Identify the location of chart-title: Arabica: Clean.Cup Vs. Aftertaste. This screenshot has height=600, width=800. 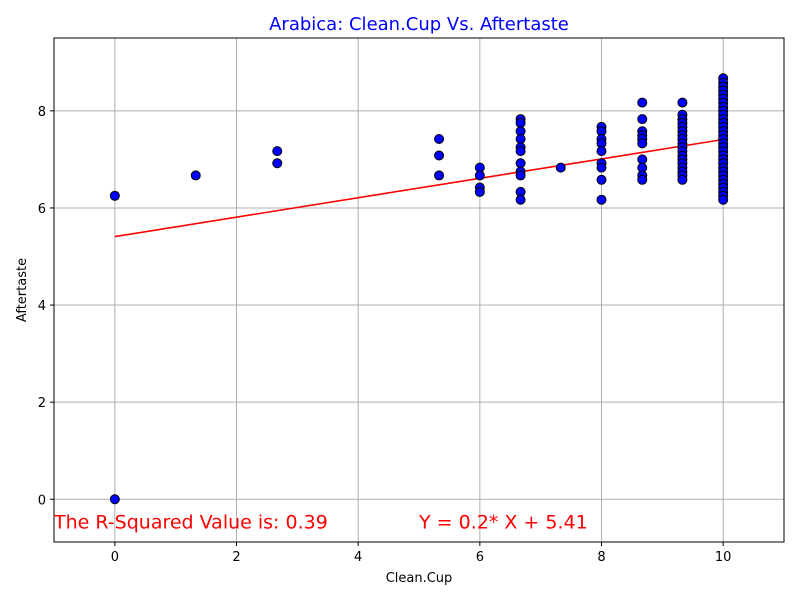
(419, 24).